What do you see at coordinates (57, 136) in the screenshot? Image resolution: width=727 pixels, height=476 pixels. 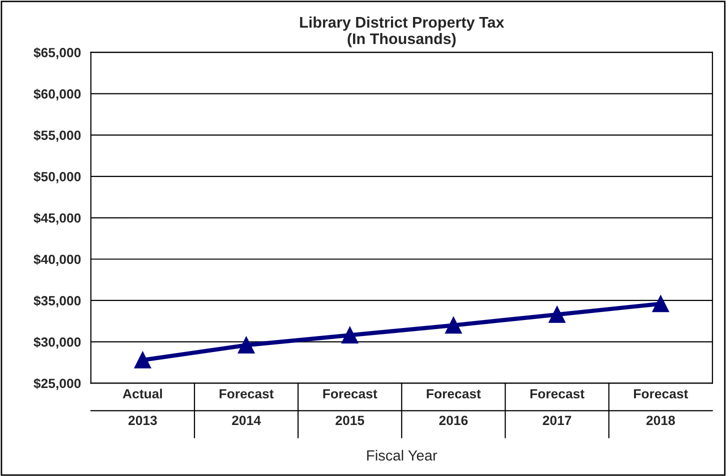 I see `y-tick-label: $55,000` at bounding box center [57, 136].